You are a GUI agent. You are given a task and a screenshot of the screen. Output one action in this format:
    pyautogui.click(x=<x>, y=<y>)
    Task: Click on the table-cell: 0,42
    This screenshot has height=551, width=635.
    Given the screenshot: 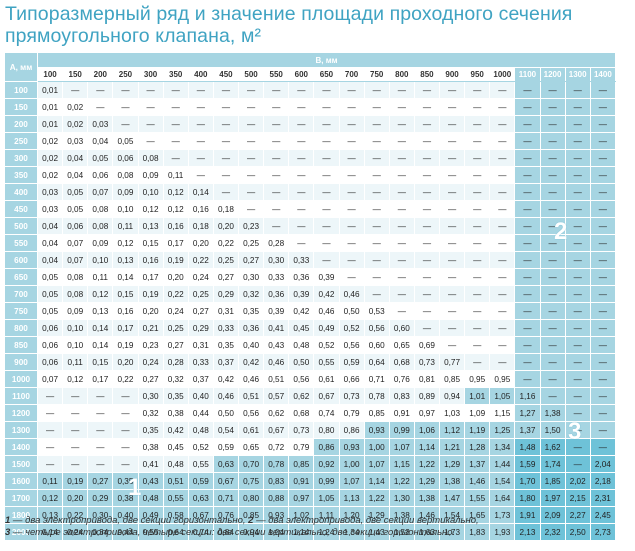 What is the action you would take?
    pyautogui.click(x=251, y=362)
    